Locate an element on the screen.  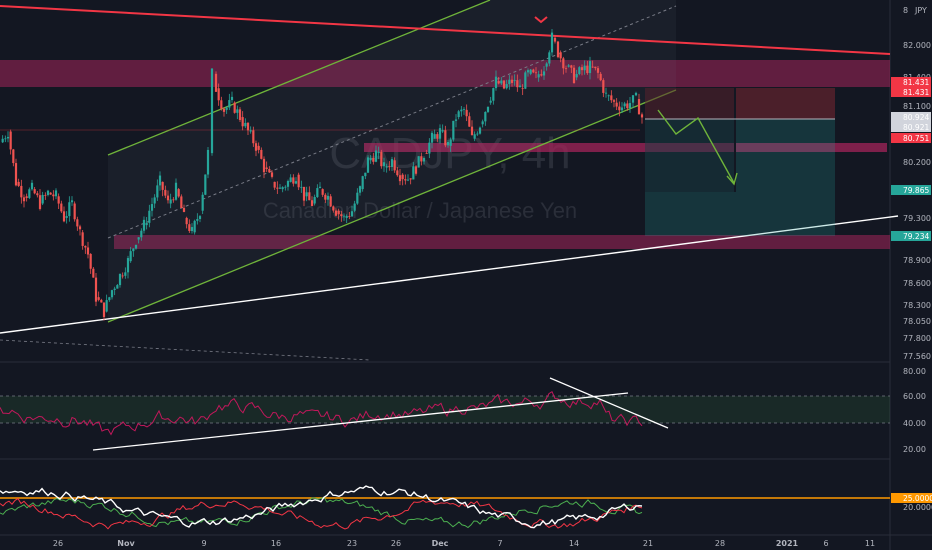
price-tick-label: 78.600 is located at coordinates (917, 283).